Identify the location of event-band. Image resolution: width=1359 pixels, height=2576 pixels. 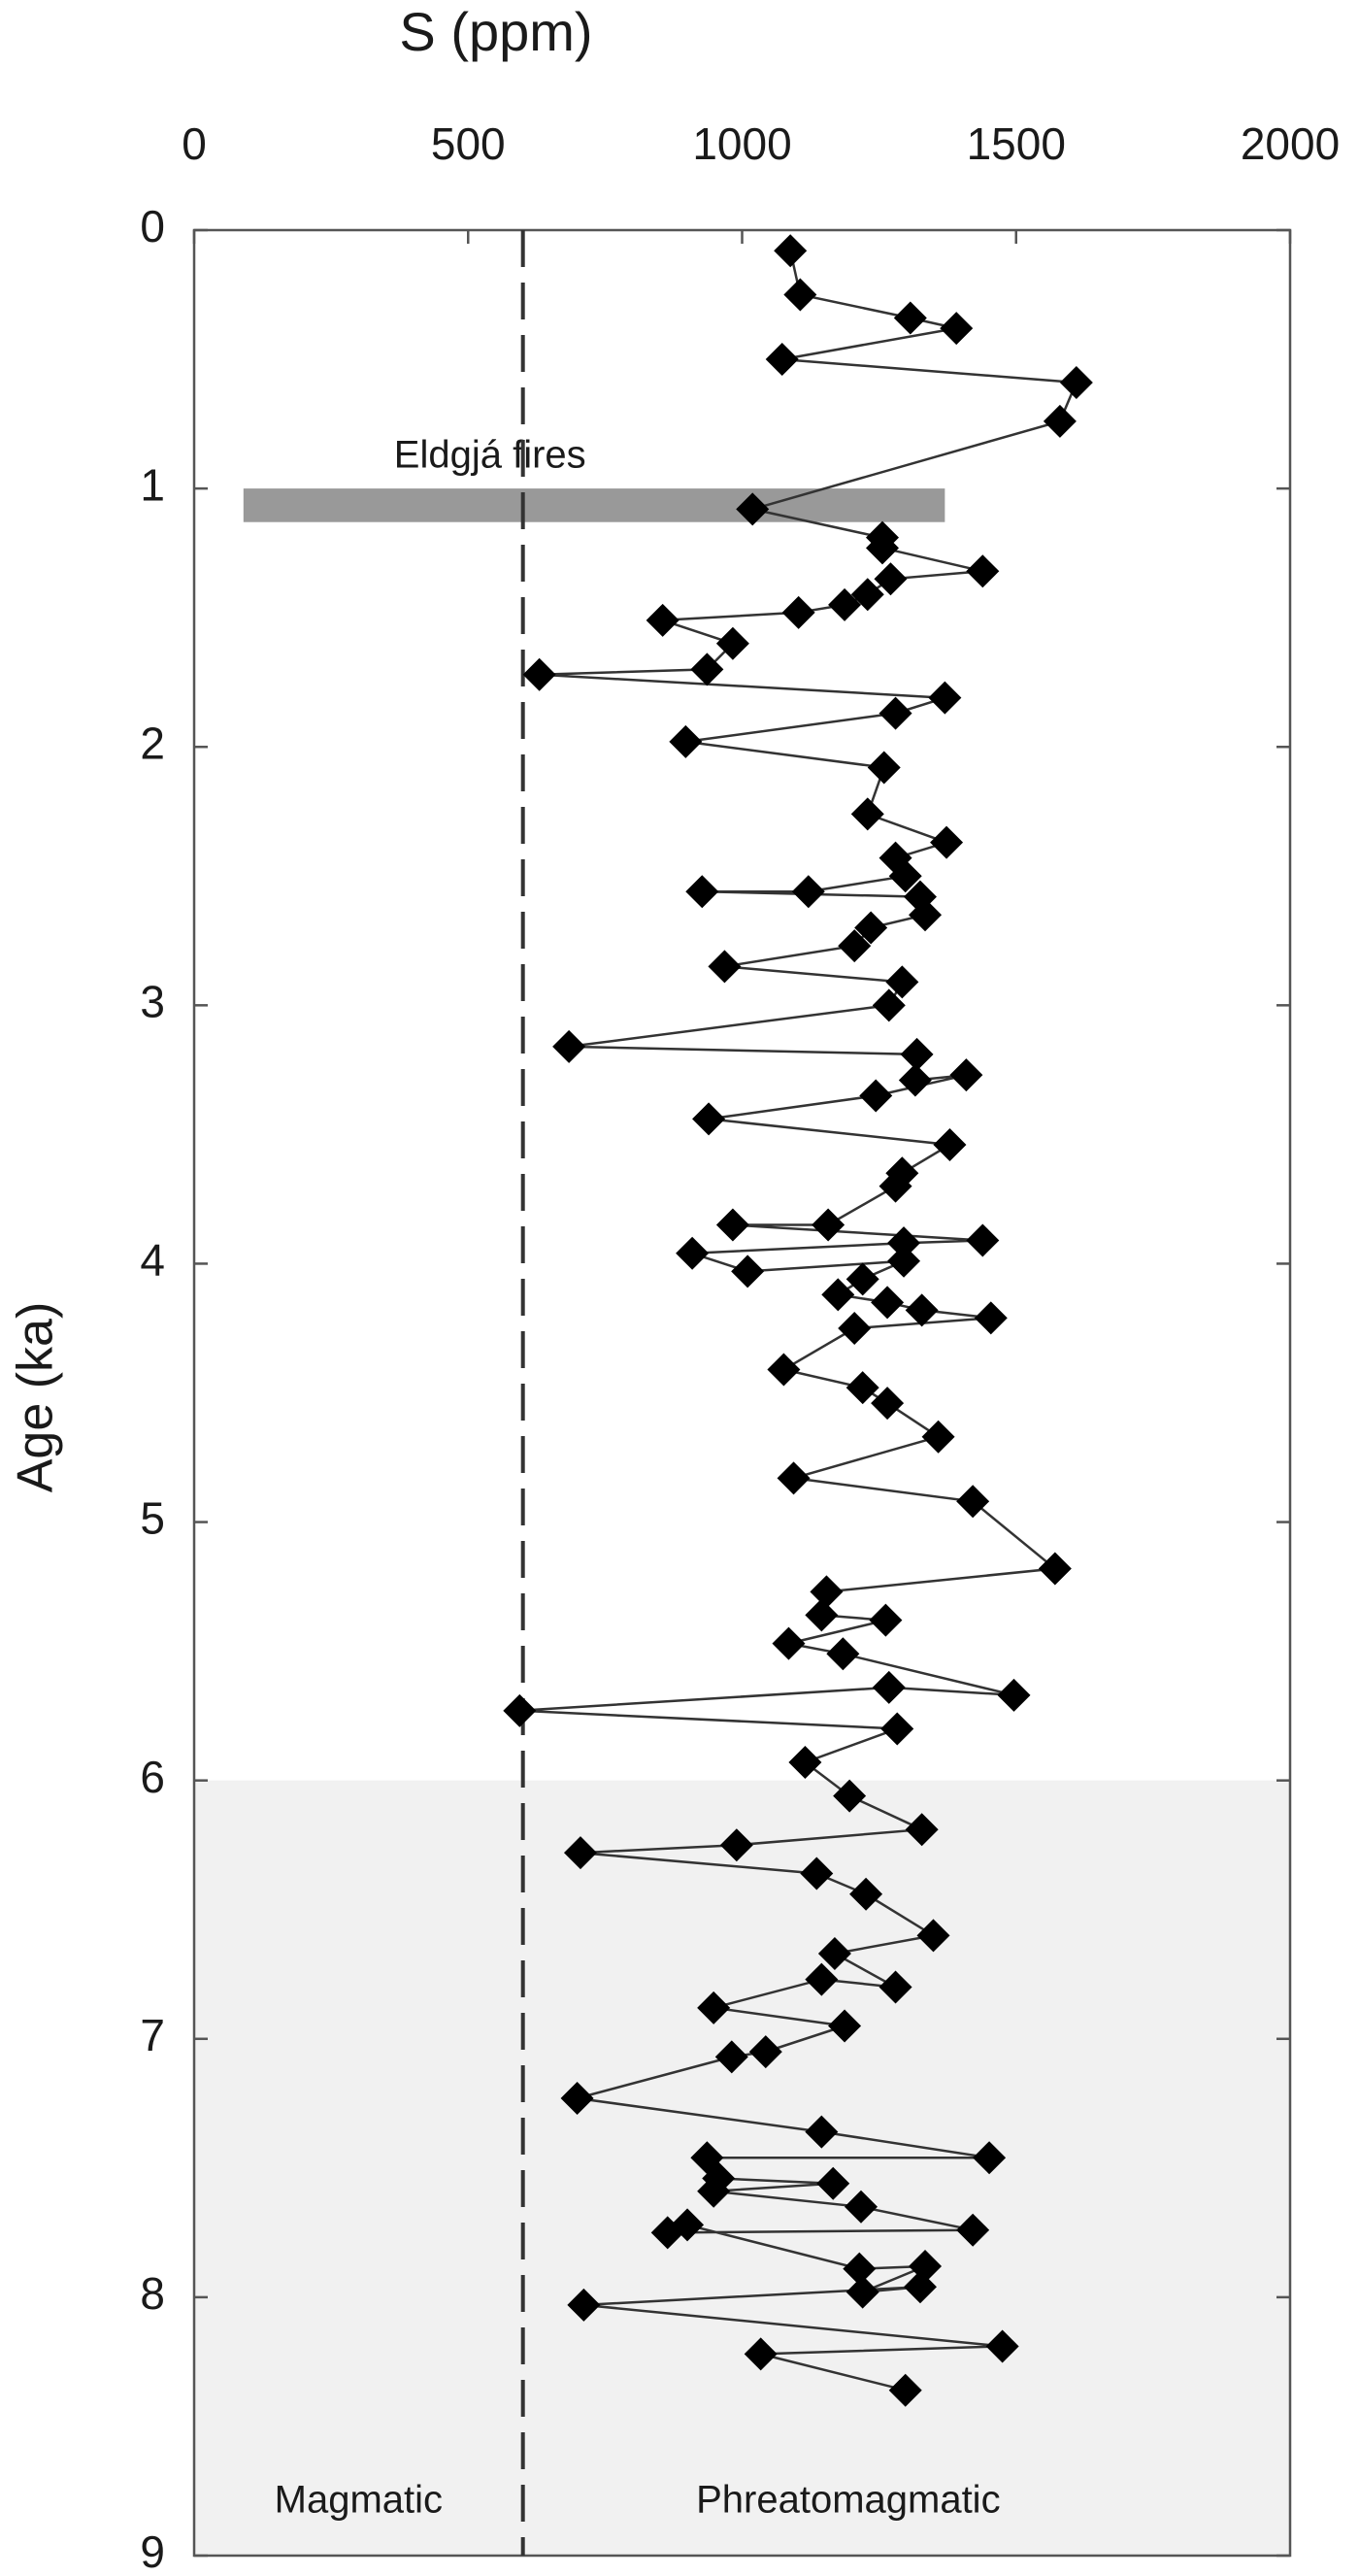
(594, 505).